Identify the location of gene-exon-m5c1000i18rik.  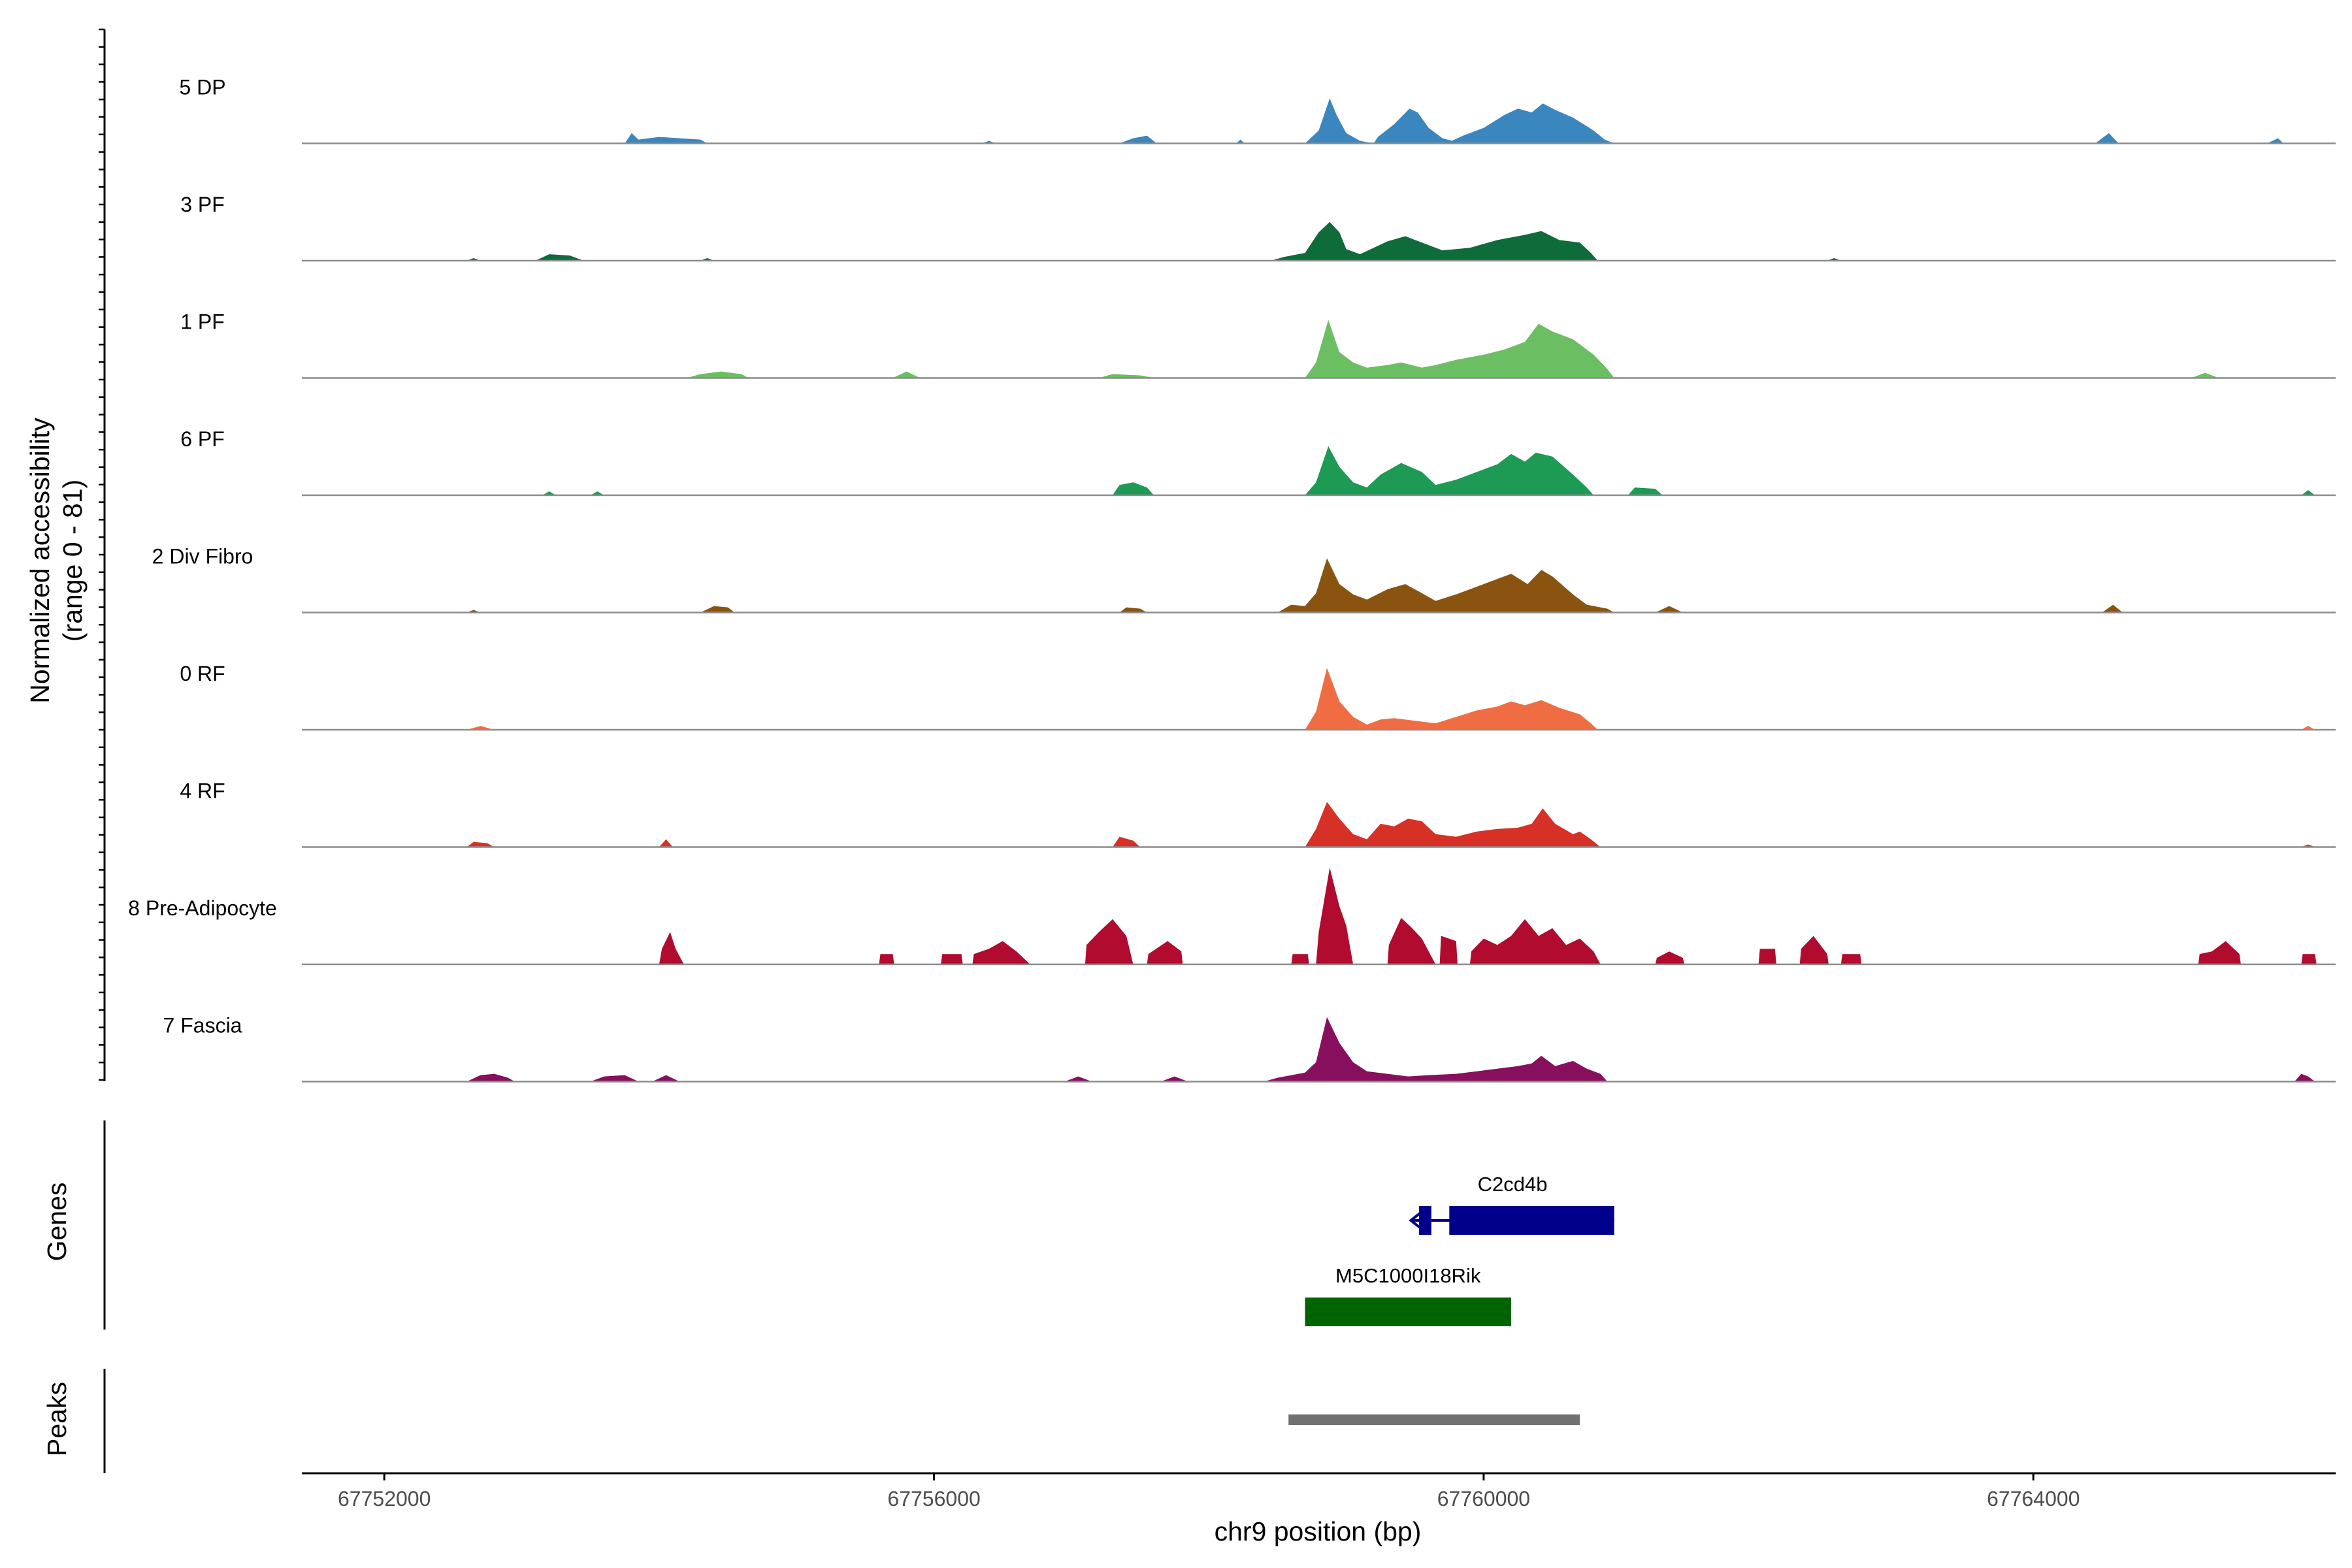
(1408, 1312).